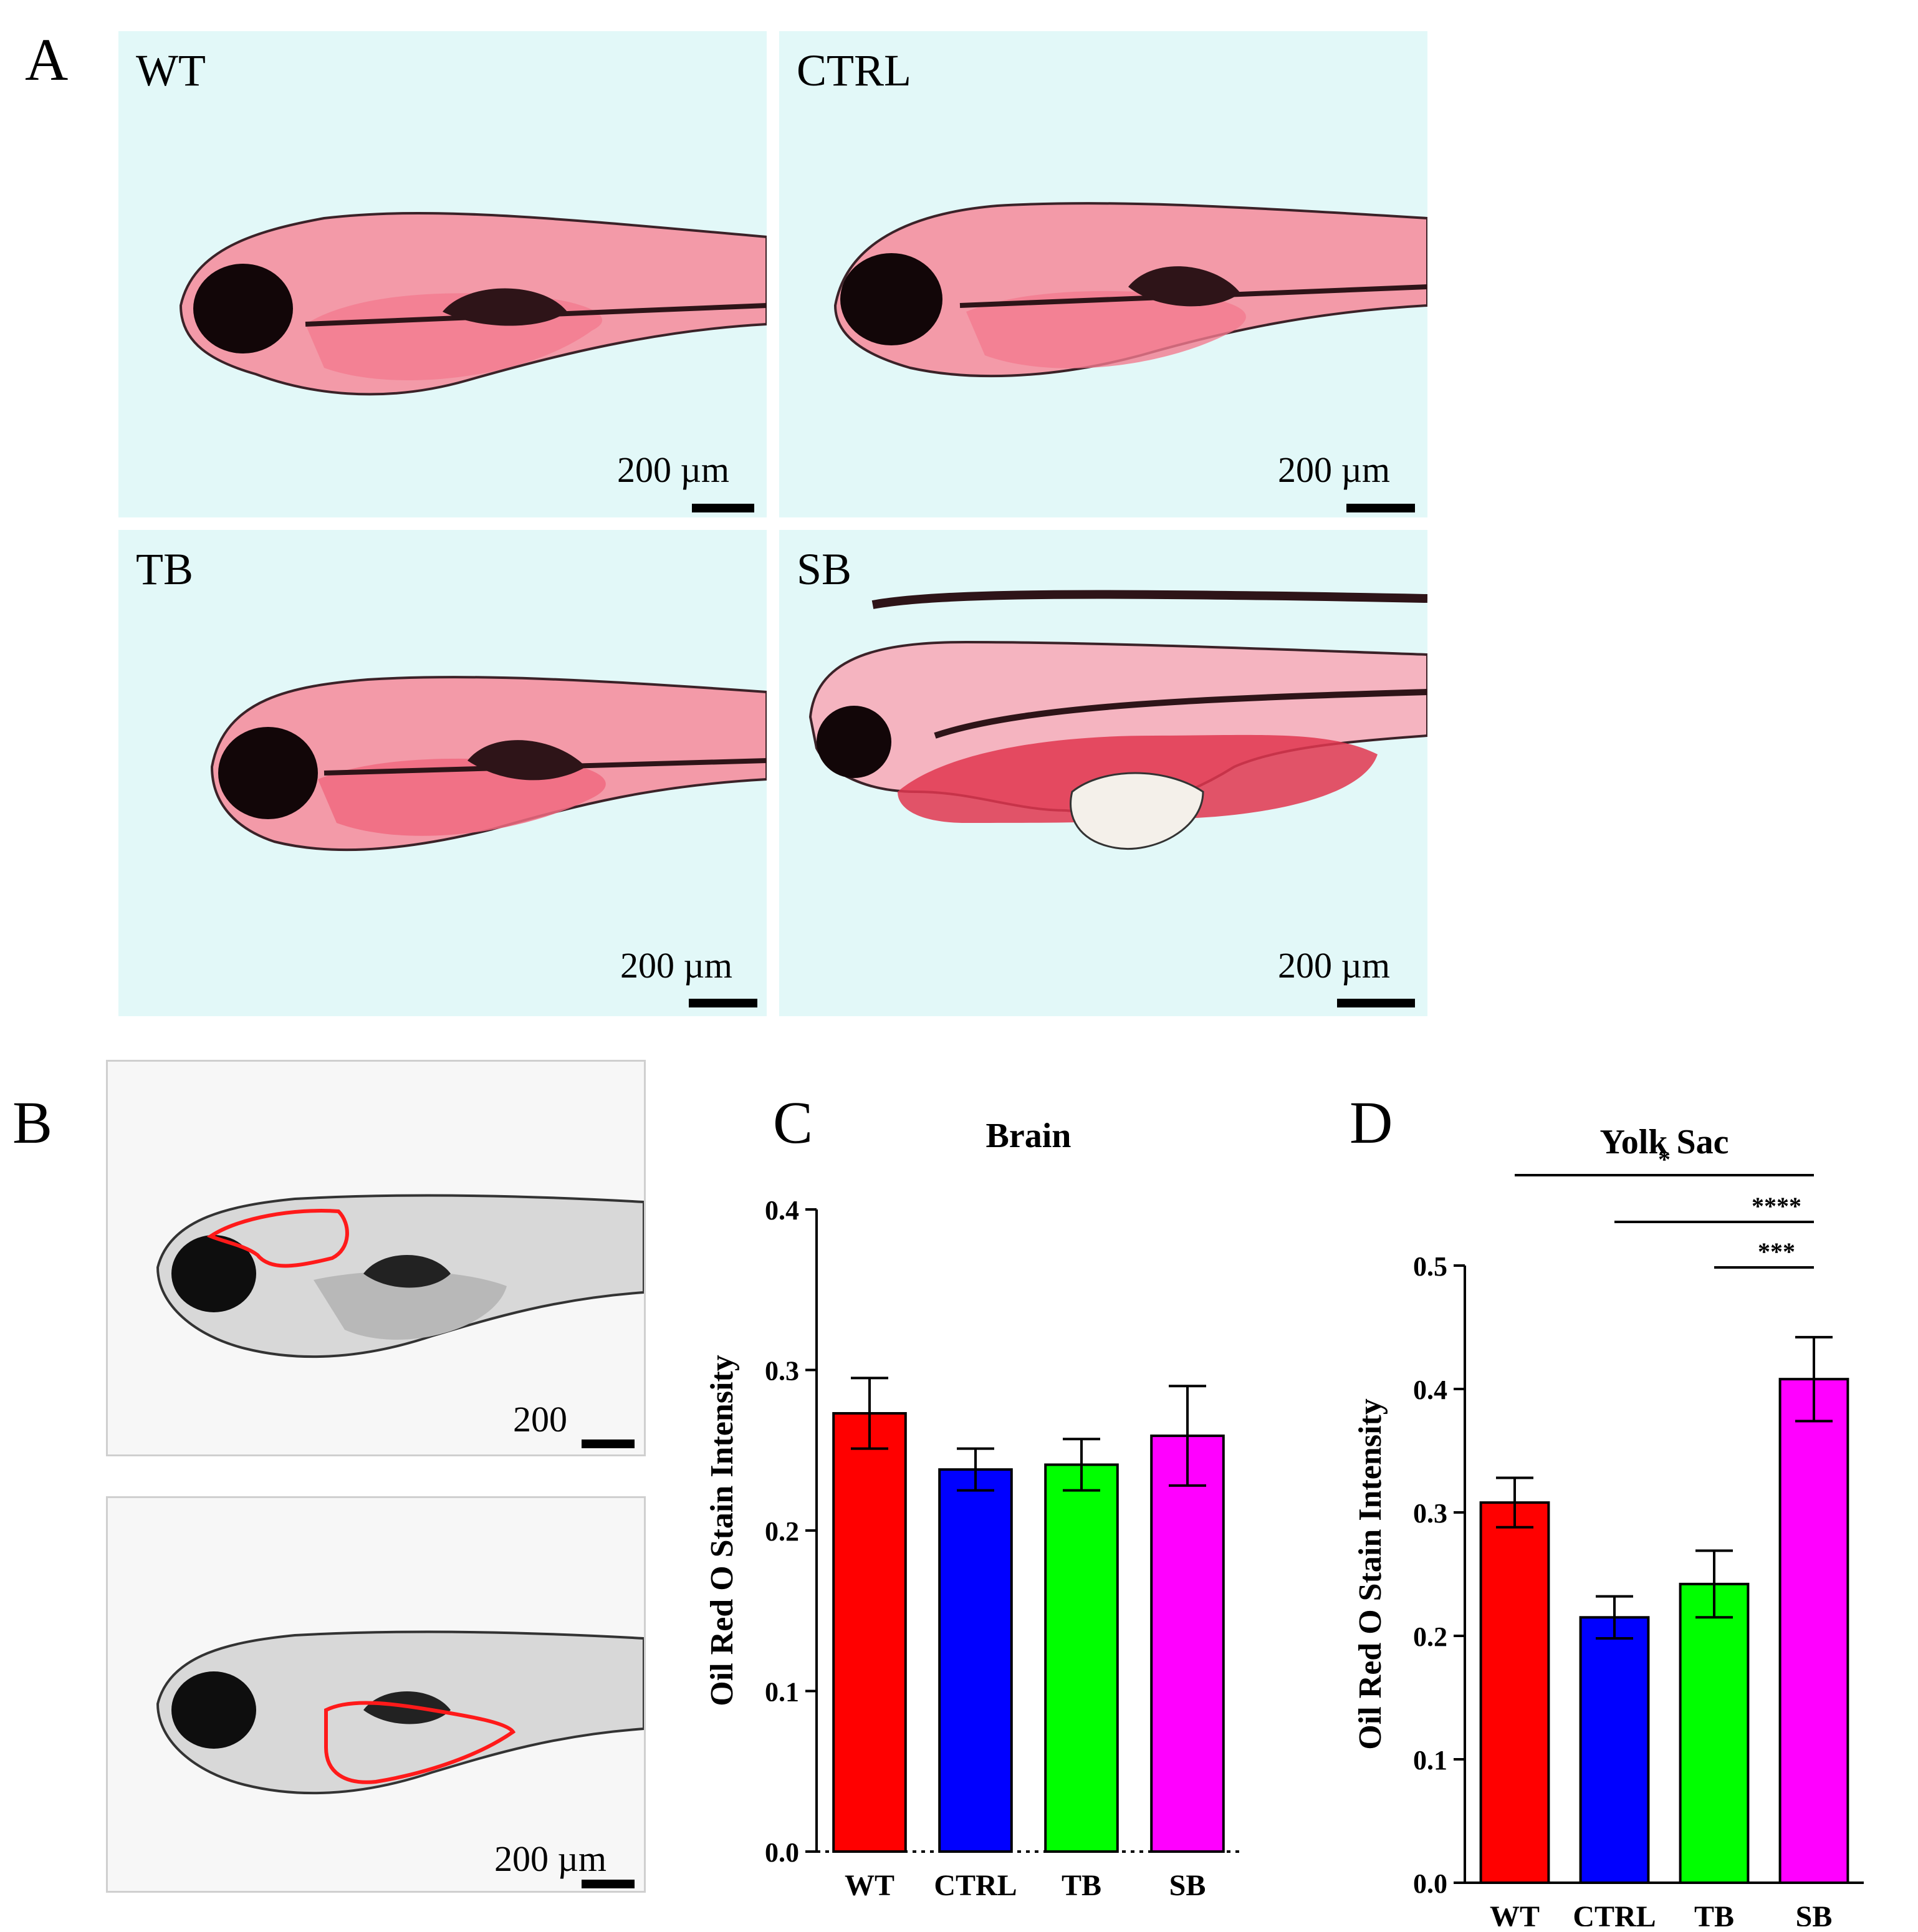  I want to click on y-tick-label: 0.5, so click(1430, 1266).